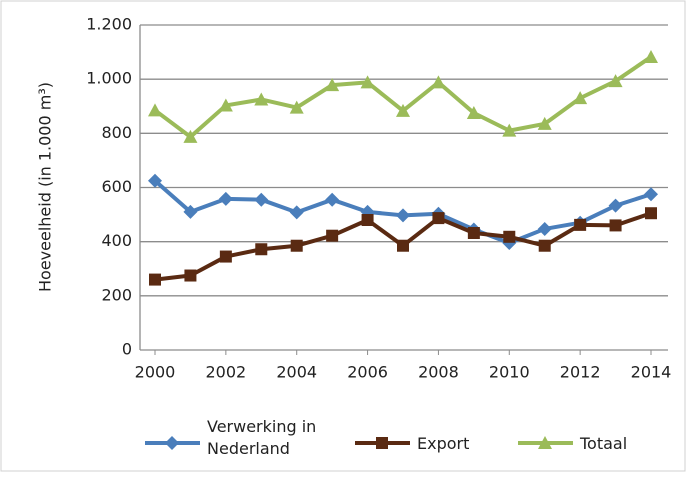 The image size is (692, 483). What do you see at coordinates (116, 186) in the screenshot?
I see `y-tick-label: 600` at bounding box center [116, 186].